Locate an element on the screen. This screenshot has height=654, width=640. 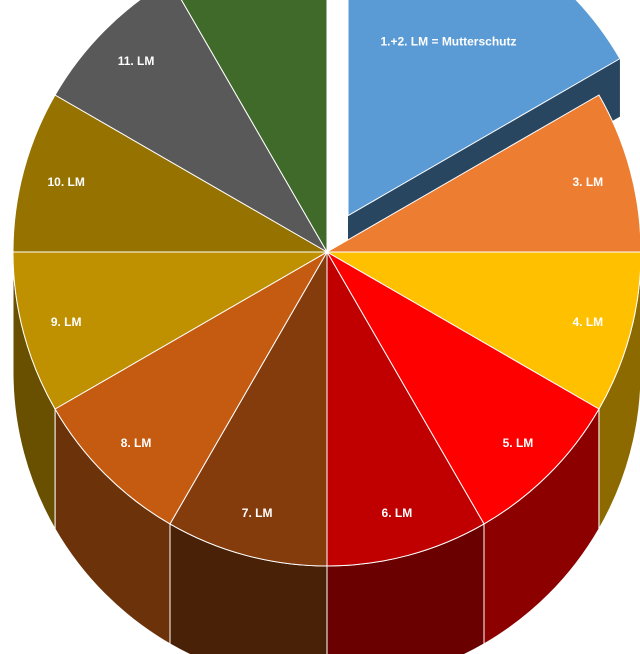
pie-label-11-lm: 11. LM is located at coordinates (136, 61).